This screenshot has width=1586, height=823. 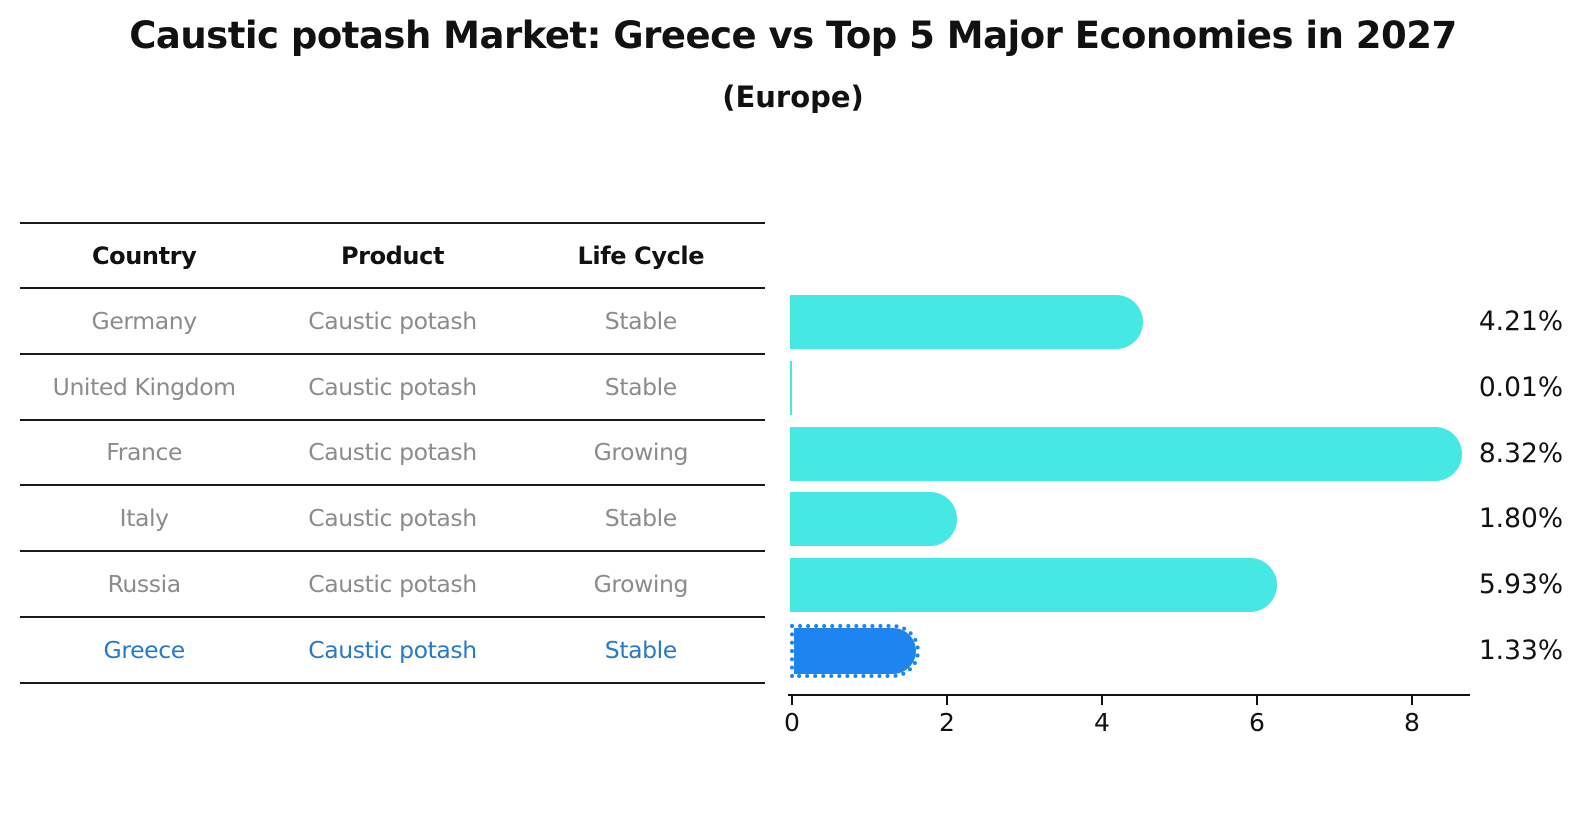 What do you see at coordinates (144, 518) in the screenshot?
I see `cell-country: Italy` at bounding box center [144, 518].